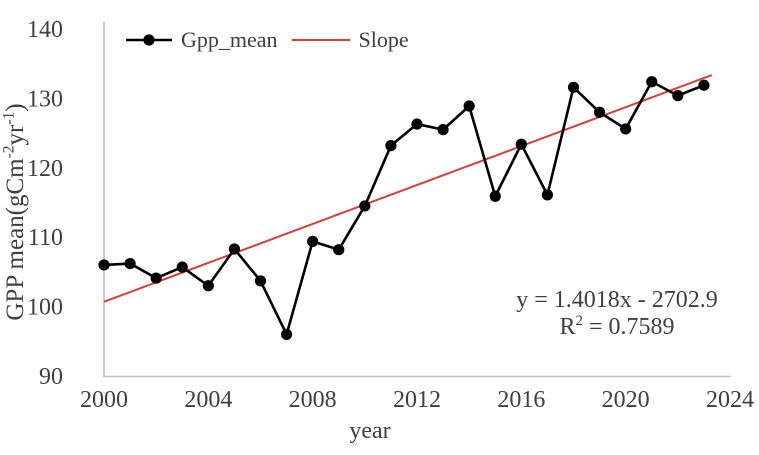  I want to click on x-tick-label: 2012, so click(417, 400).